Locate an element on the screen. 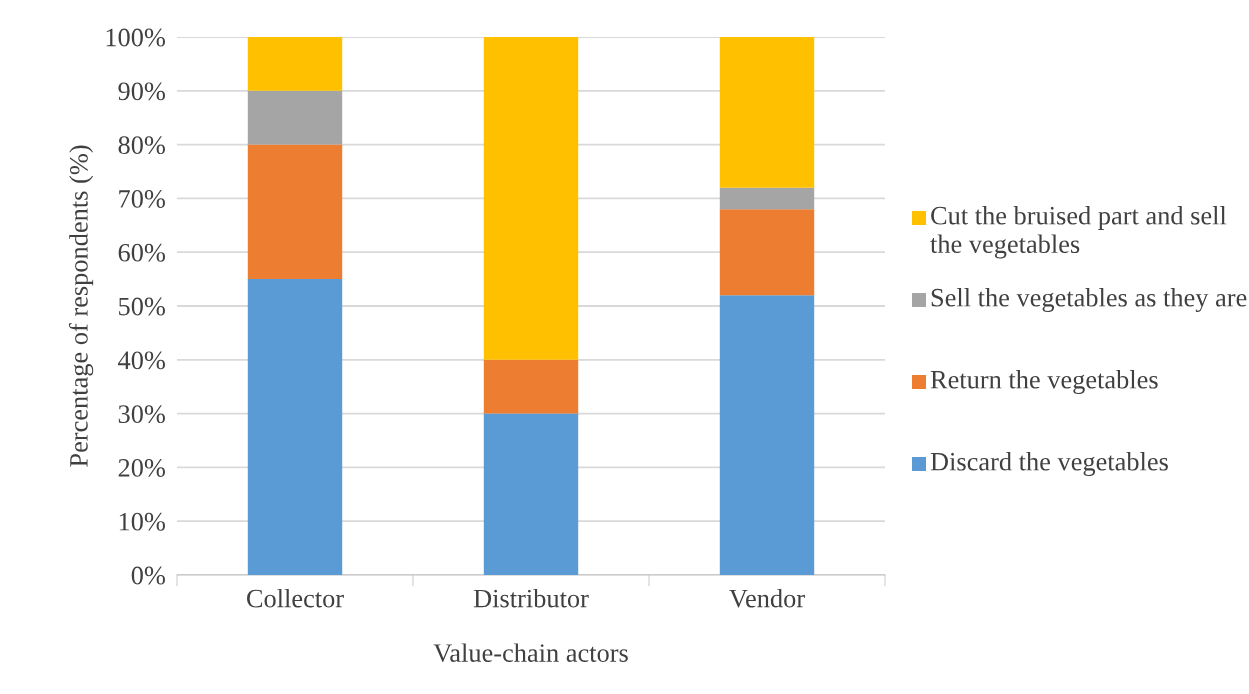 Image resolution: width=1249 pixels, height=694 pixels. y-tick-label: 0% is located at coordinates (148, 575).